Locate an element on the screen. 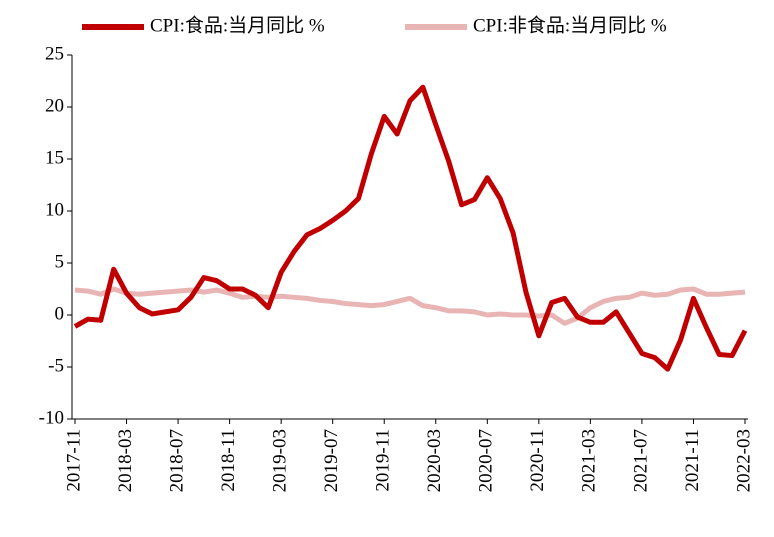  series-line is located at coordinates (410, 306).